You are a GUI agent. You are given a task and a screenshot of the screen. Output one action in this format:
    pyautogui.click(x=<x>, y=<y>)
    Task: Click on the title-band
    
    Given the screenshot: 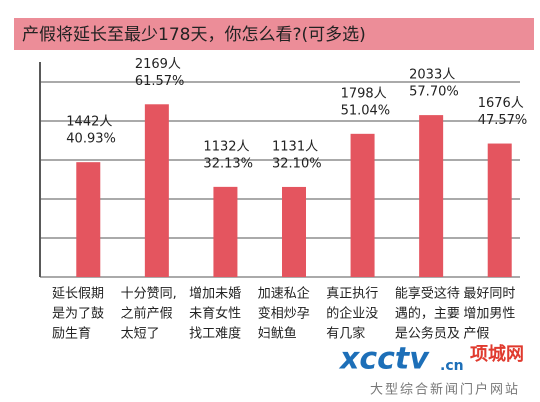 What is the action you would take?
    pyautogui.click(x=274, y=34)
    